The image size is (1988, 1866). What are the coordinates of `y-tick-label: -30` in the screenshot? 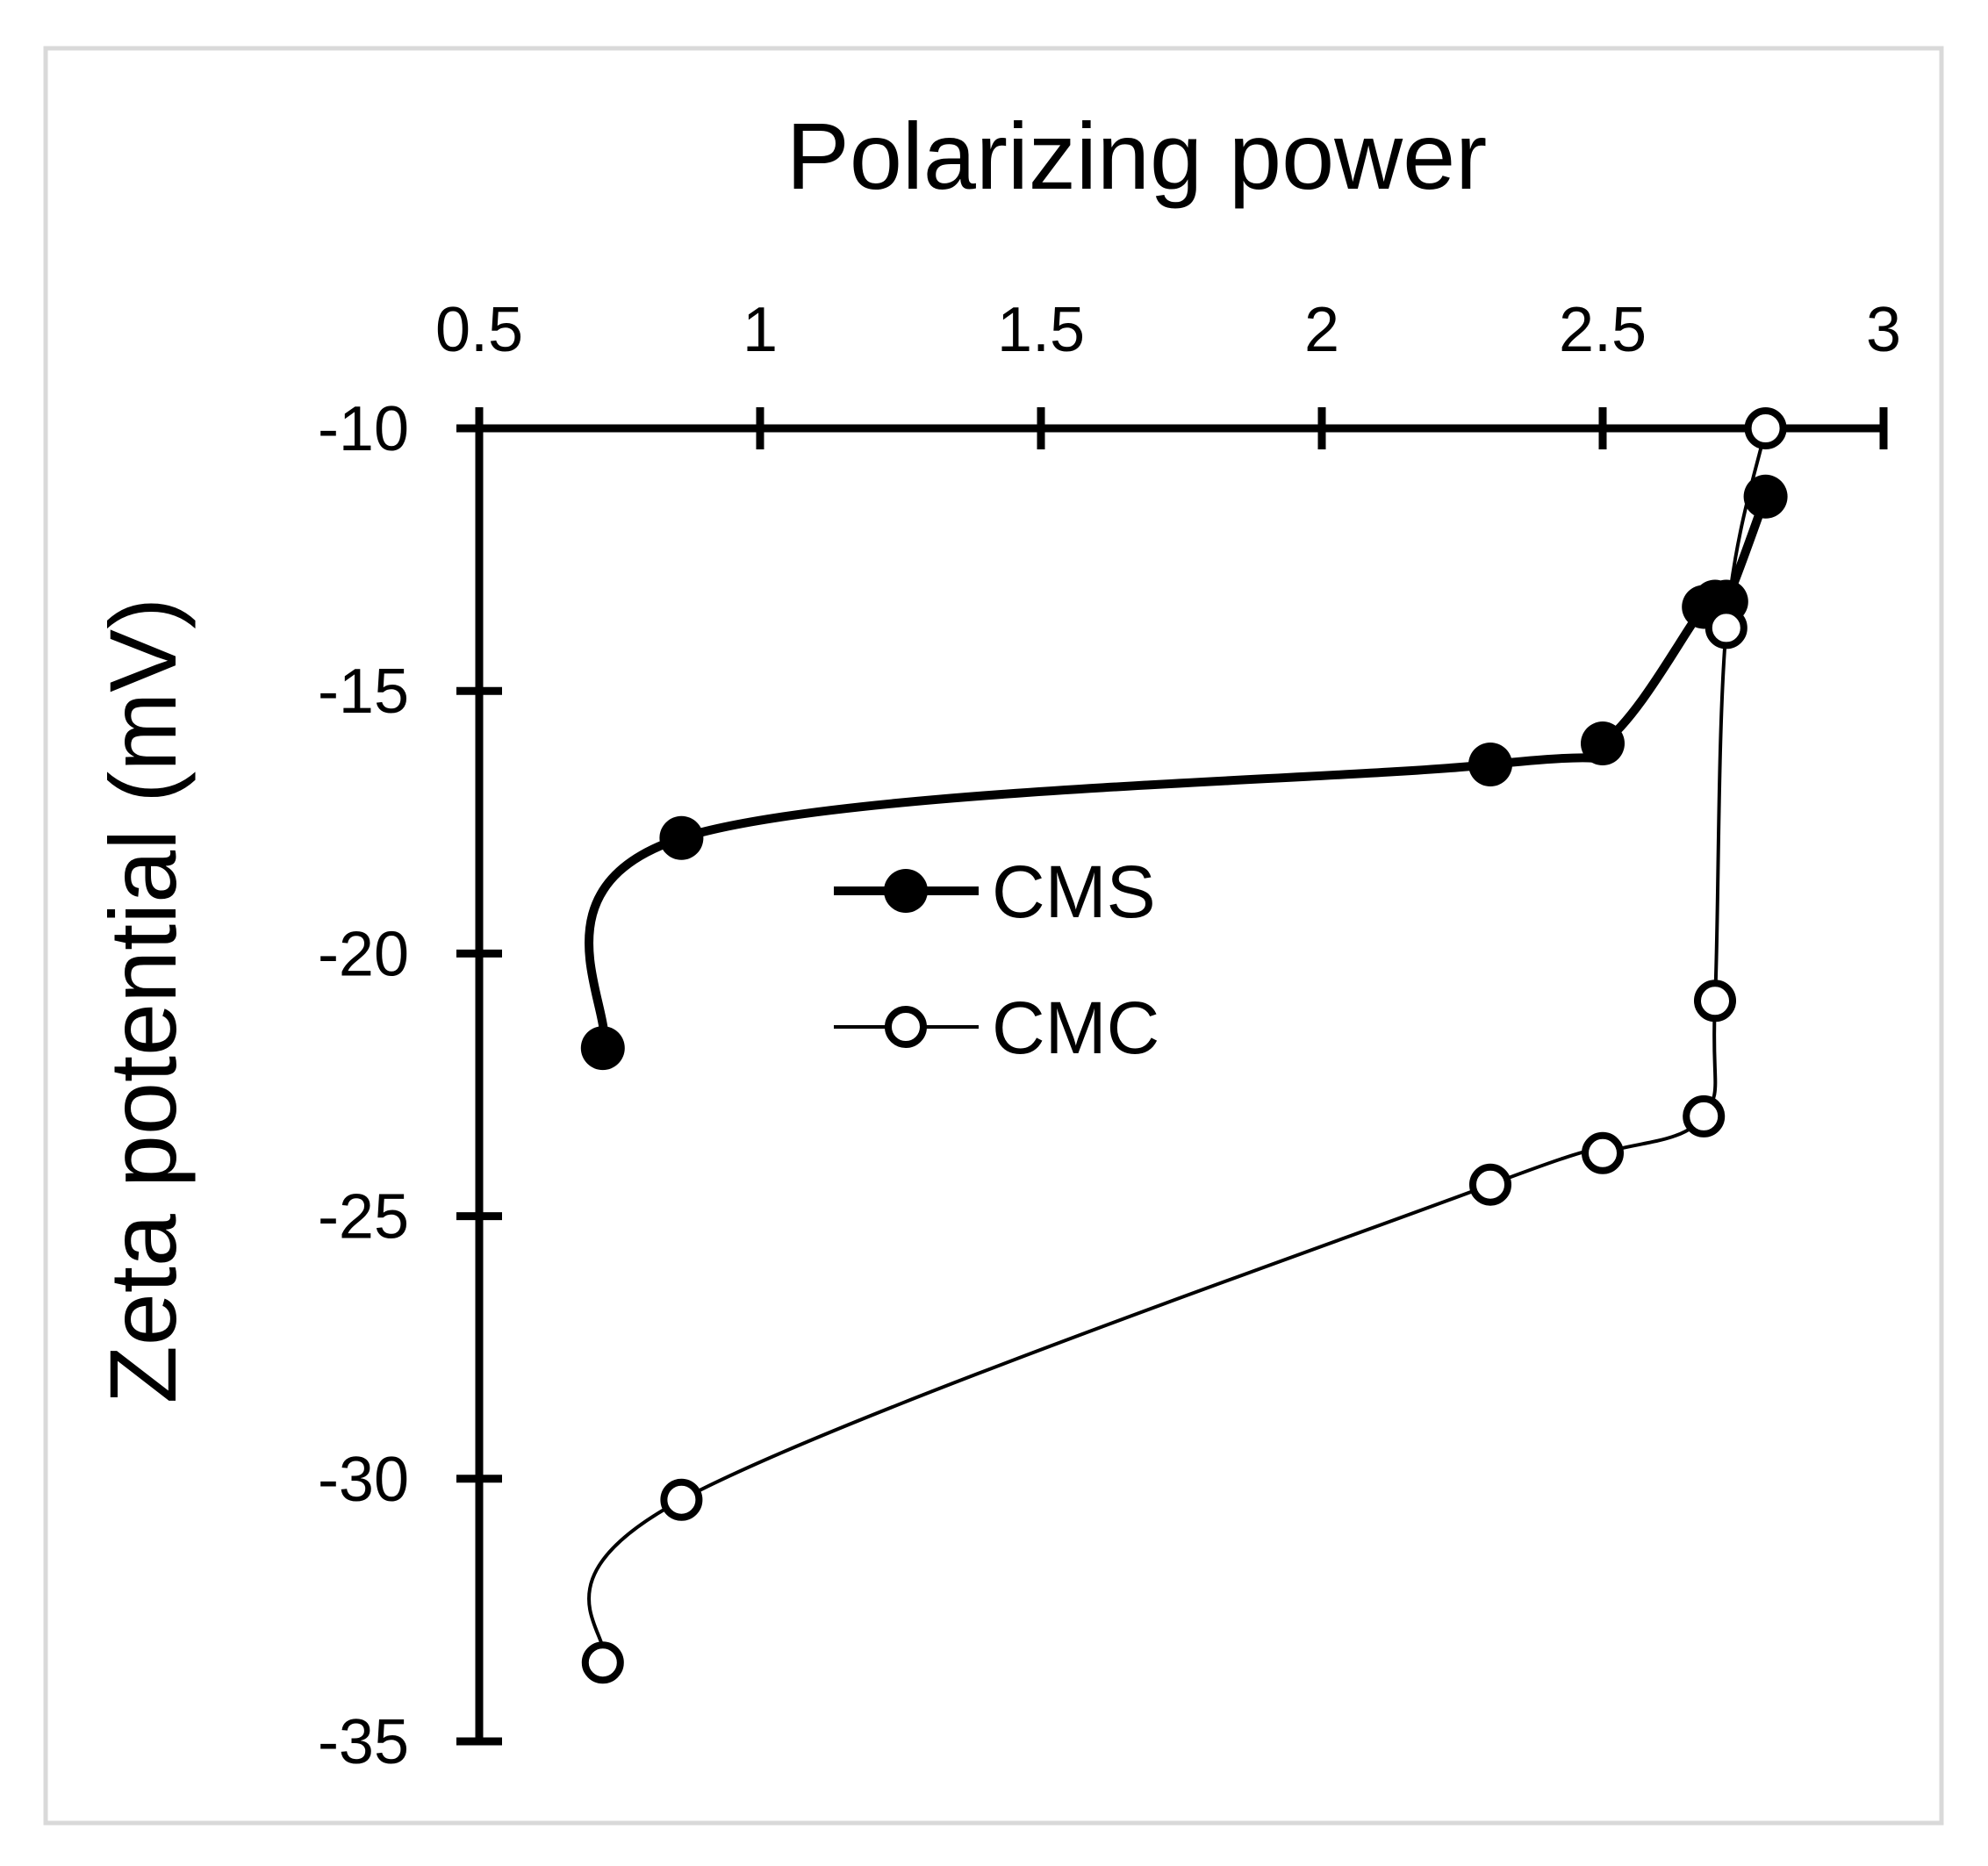 It's located at (363, 1480).